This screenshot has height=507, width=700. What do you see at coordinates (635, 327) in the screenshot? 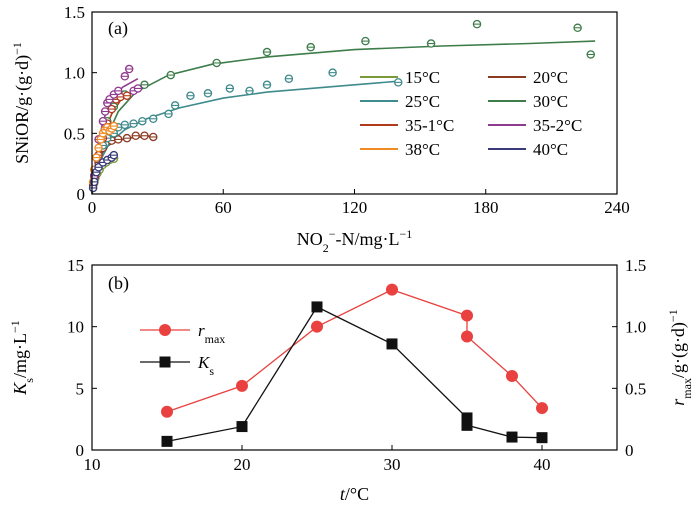
I see `y-right-tick-label: 1.0` at bounding box center [635, 327].